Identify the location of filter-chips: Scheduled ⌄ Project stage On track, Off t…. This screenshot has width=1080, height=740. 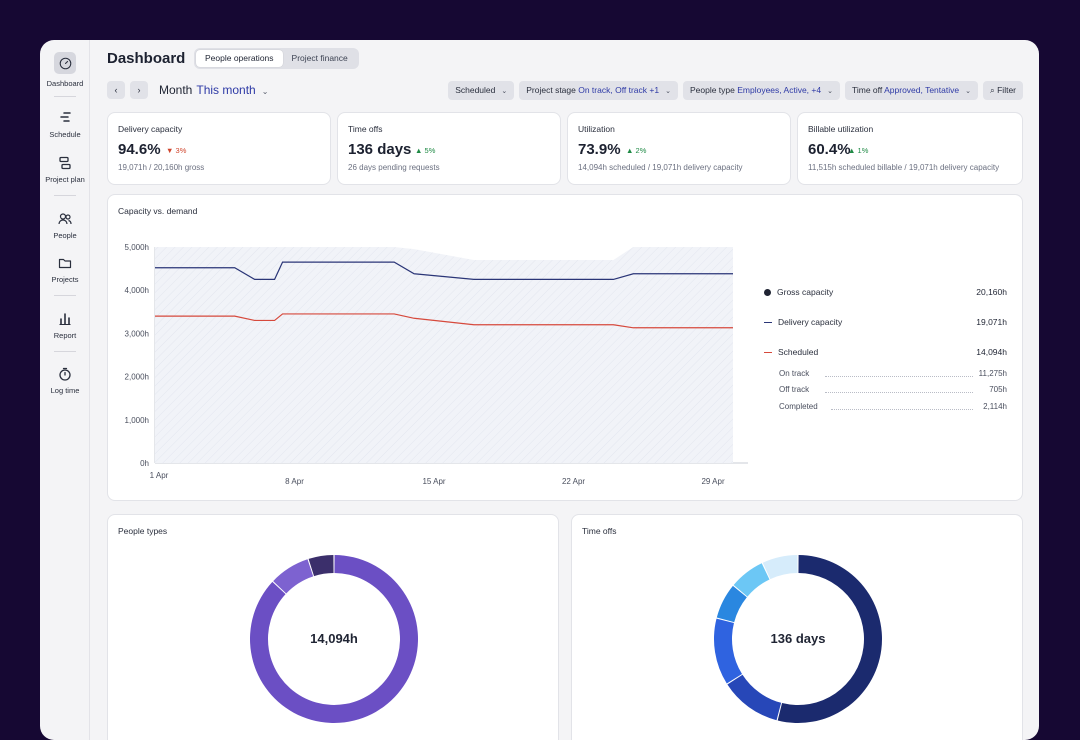
(735, 90).